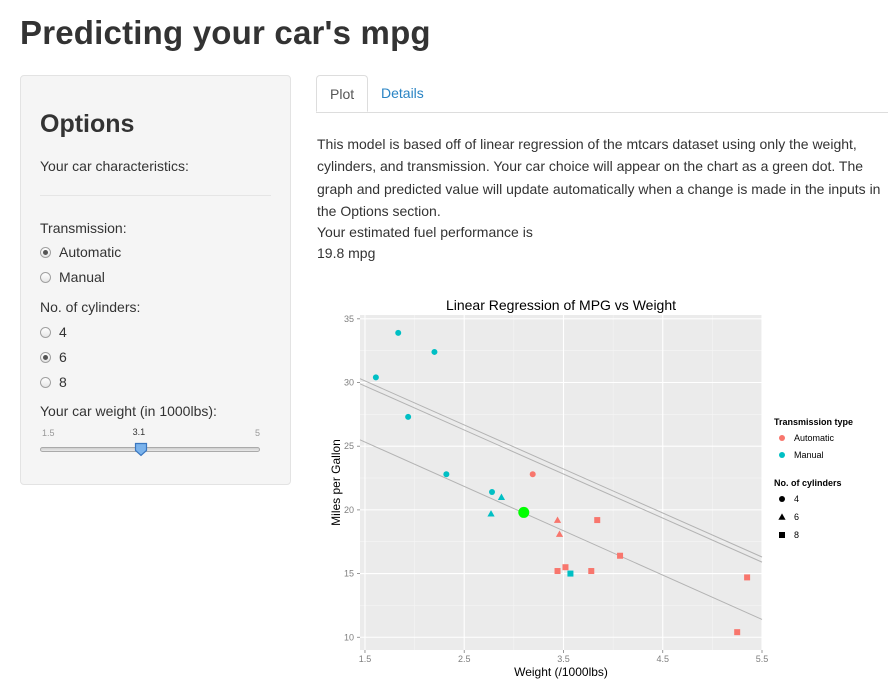 This screenshot has width=891, height=691. Describe the element at coordinates (425, 232) in the screenshot. I see `estimate-label: Your estimated fuel performance is` at that location.